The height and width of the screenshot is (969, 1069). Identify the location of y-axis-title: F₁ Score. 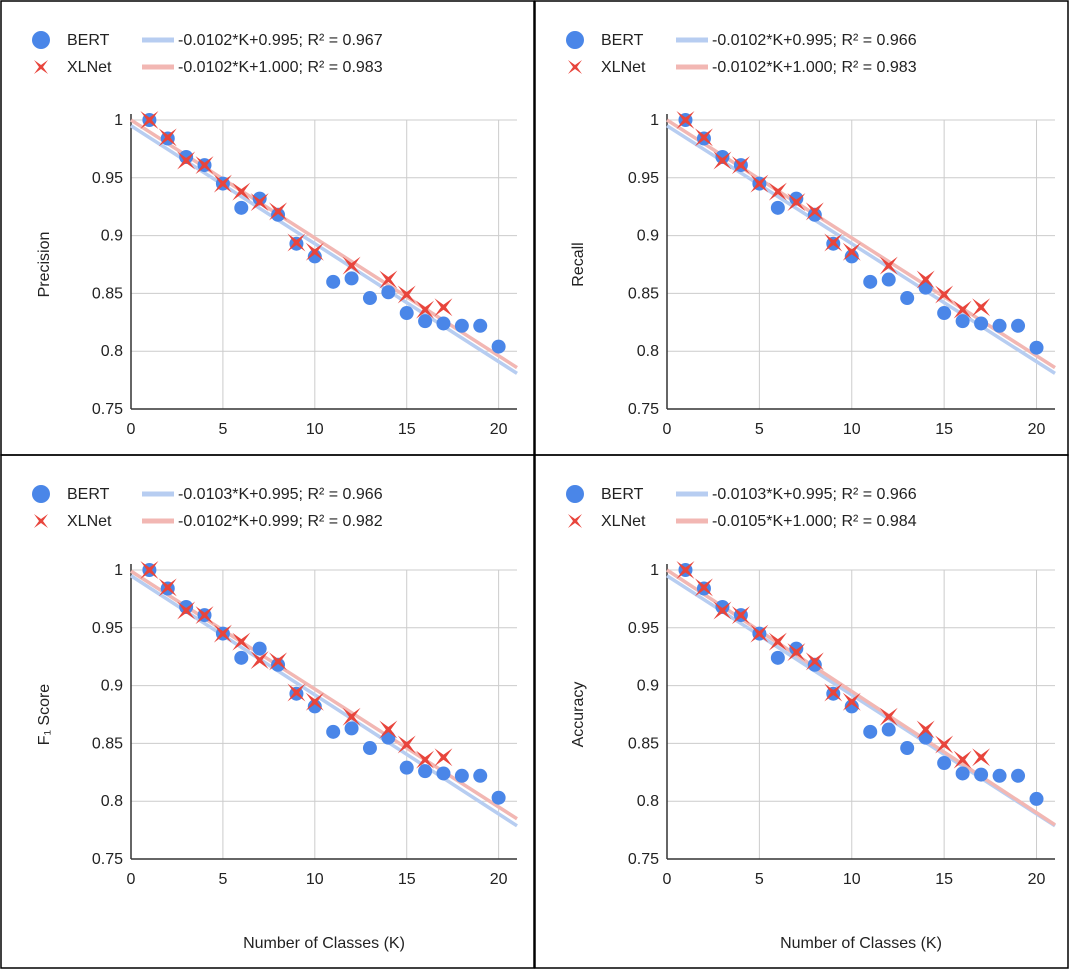
(44, 715).